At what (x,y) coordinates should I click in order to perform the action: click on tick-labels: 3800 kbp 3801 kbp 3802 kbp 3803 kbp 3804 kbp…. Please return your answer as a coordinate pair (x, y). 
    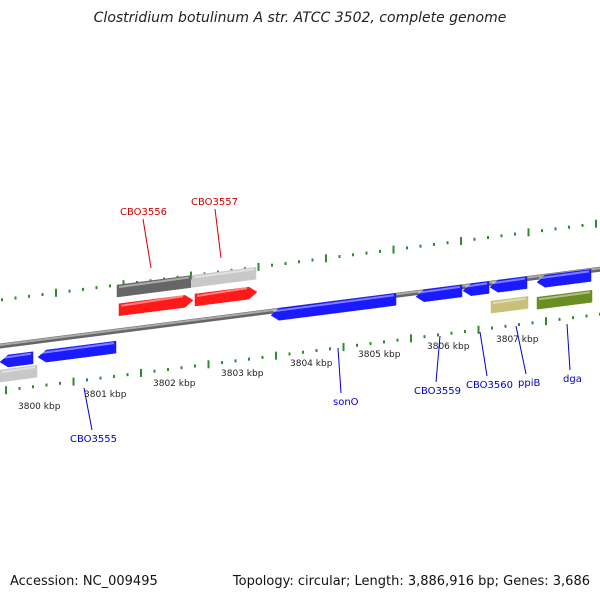
    Looking at the image, I should click on (278, 373).